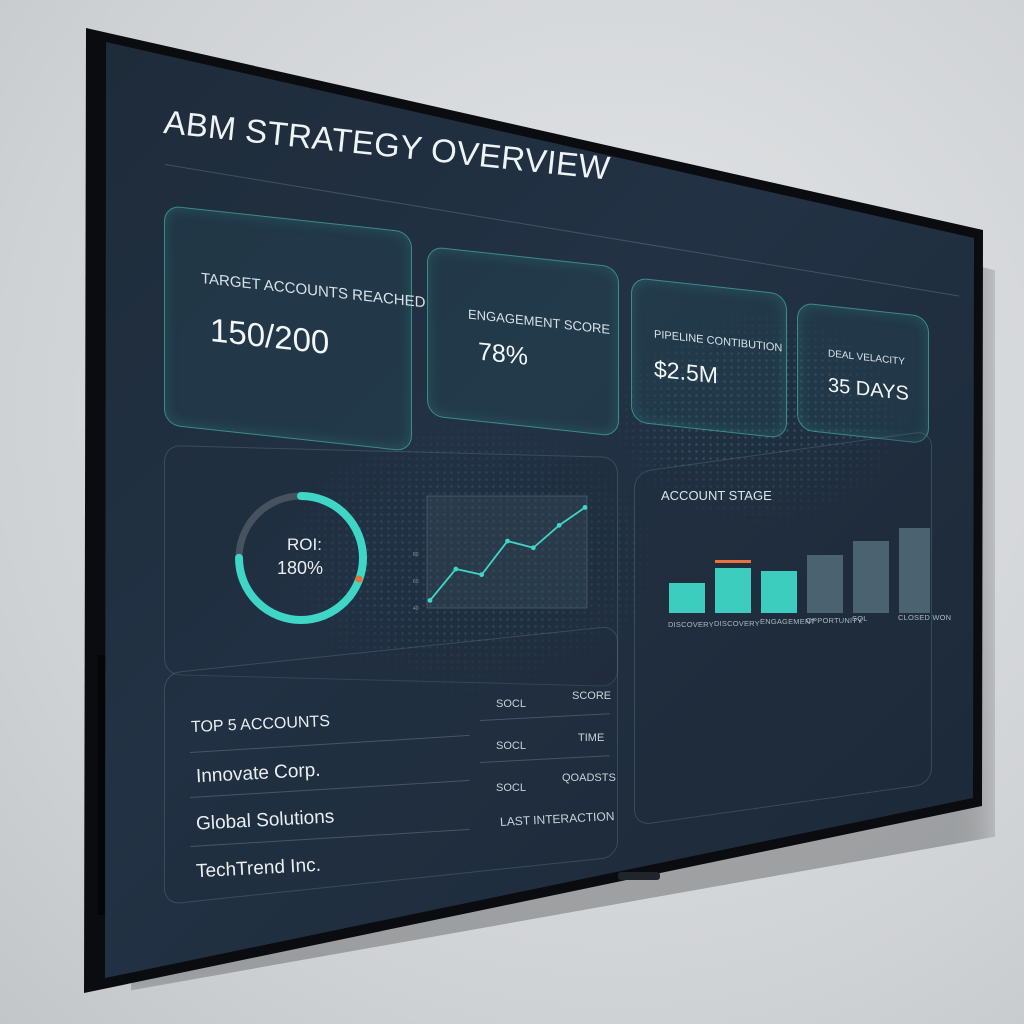 This screenshot has height=1024, width=1024. Describe the element at coordinates (416, 555) in the screenshot. I see `trend-y-tick: 80` at that location.